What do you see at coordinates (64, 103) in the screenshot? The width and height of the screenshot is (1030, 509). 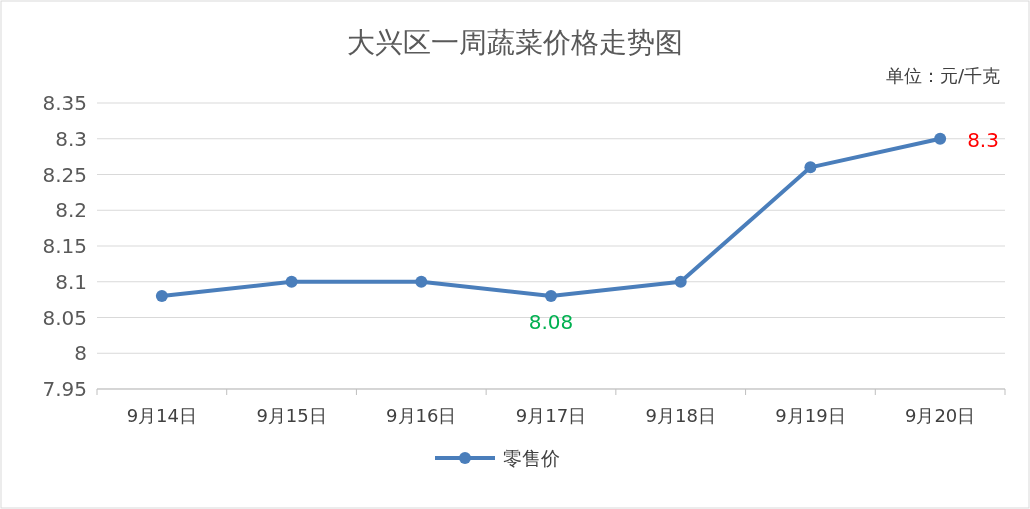 I see `y-tick-label: 8.35` at bounding box center [64, 103].